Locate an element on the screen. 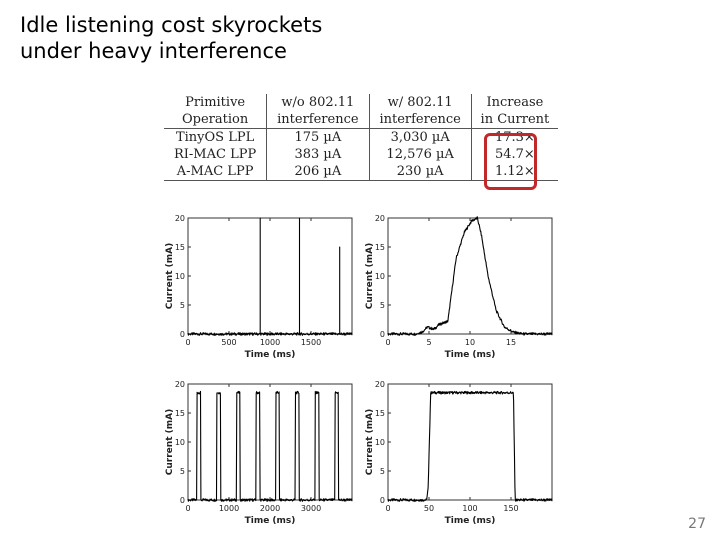  x-tick-label: 1500 is located at coordinates (311, 342).